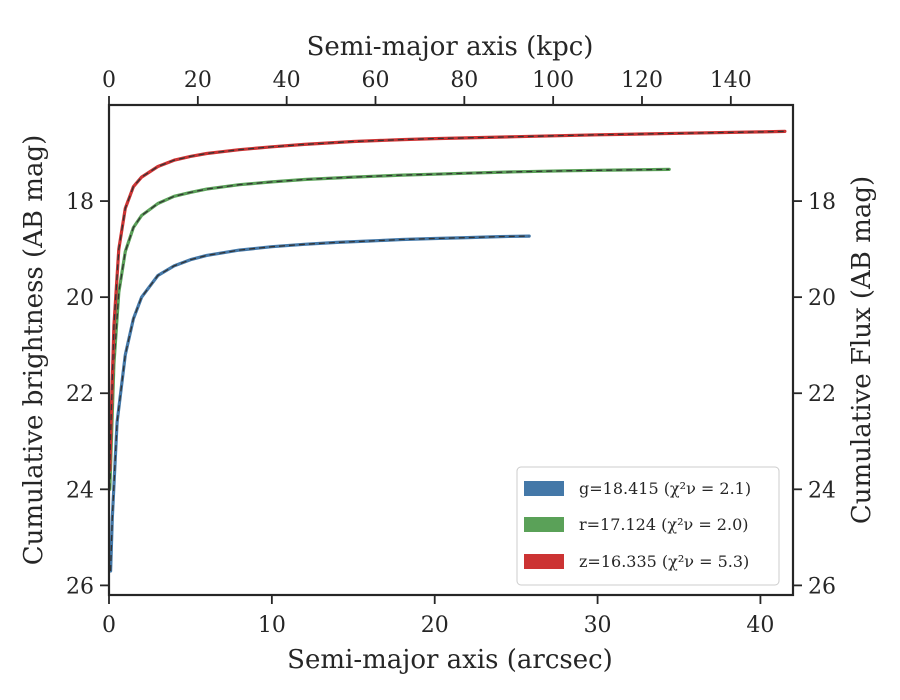 Image resolution: width=900 pixels, height=700 pixels. I want to click on x2-tick-label: 100, so click(553, 80).